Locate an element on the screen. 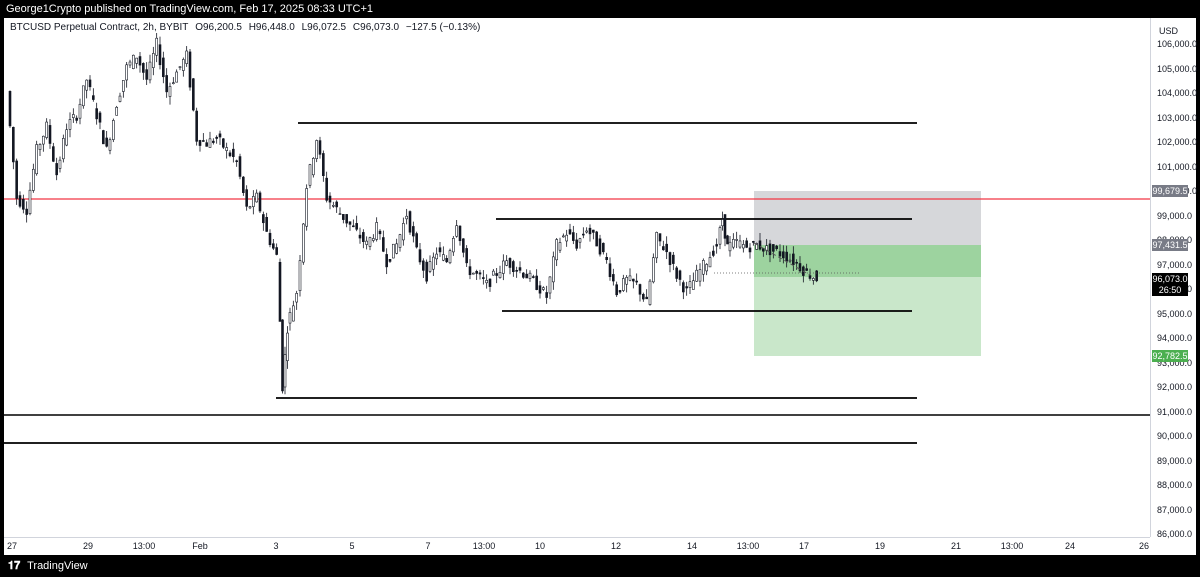 This screenshot has width=1200, height=577. price-tick: 105,000.0 is located at coordinates (1177, 68).